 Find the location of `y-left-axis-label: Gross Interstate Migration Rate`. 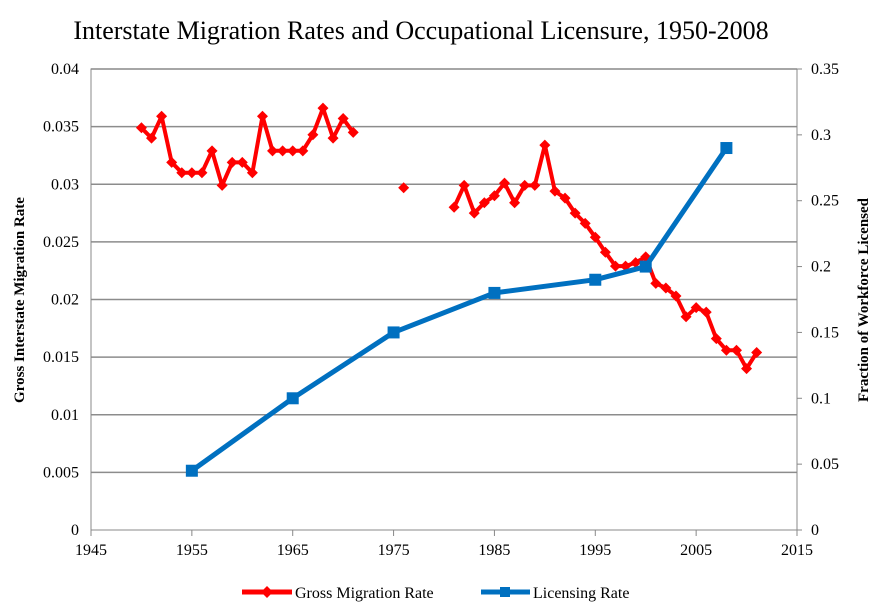

y-left-axis-label: Gross Interstate Migration Rate is located at coordinates (20, 300).